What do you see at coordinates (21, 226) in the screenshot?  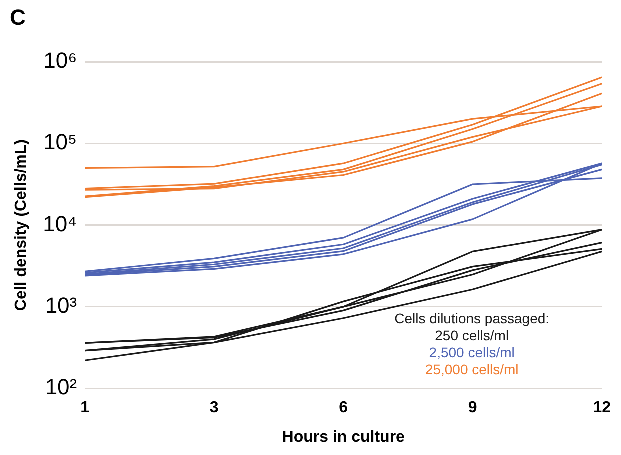 I see `y-axis-title: Cell density (Cells/mL)` at bounding box center [21, 226].